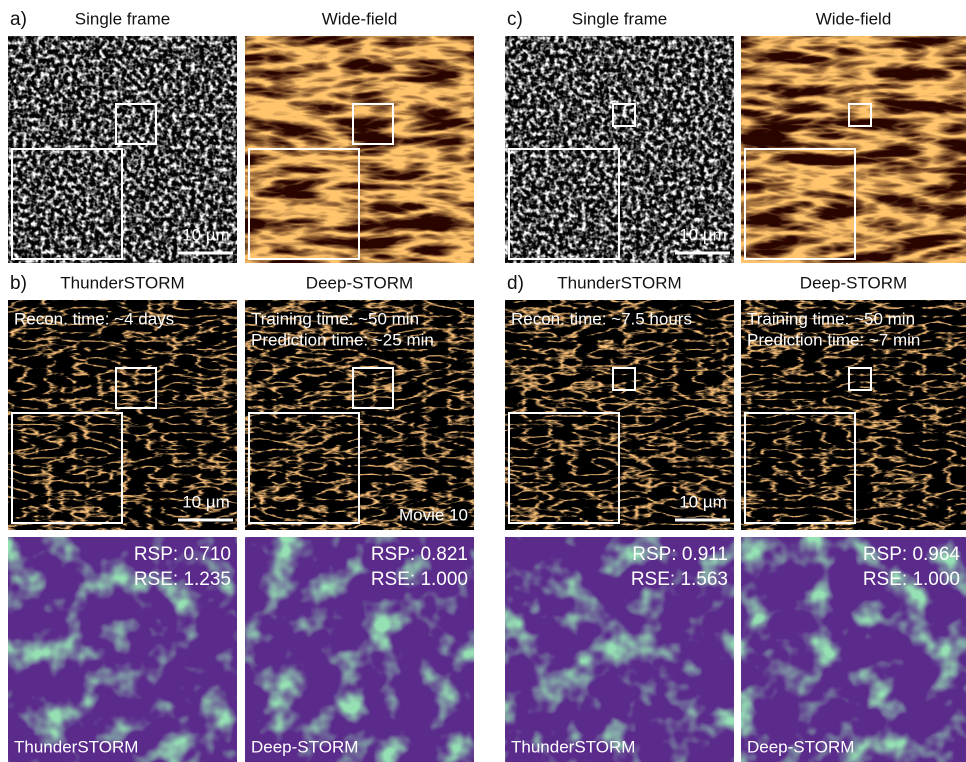 This screenshot has height=762, width=966. I want to click on rsp-value: RSP: 0.821, so click(419, 554).